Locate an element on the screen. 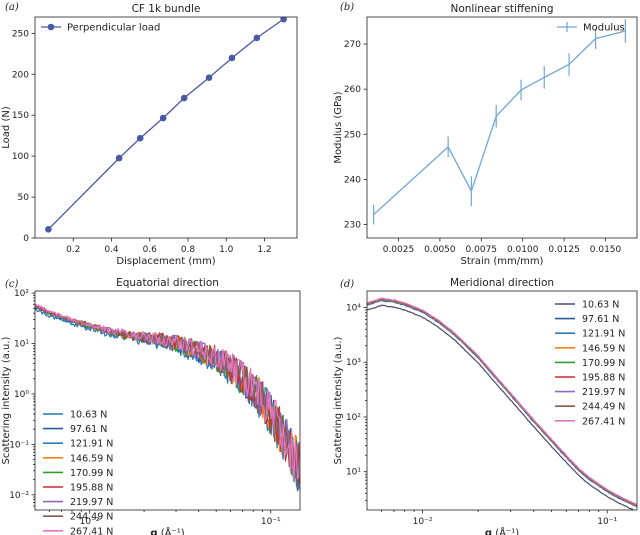 This screenshot has height=535, width=640. y-tick-label: 10⁻² is located at coordinates (19, 496).